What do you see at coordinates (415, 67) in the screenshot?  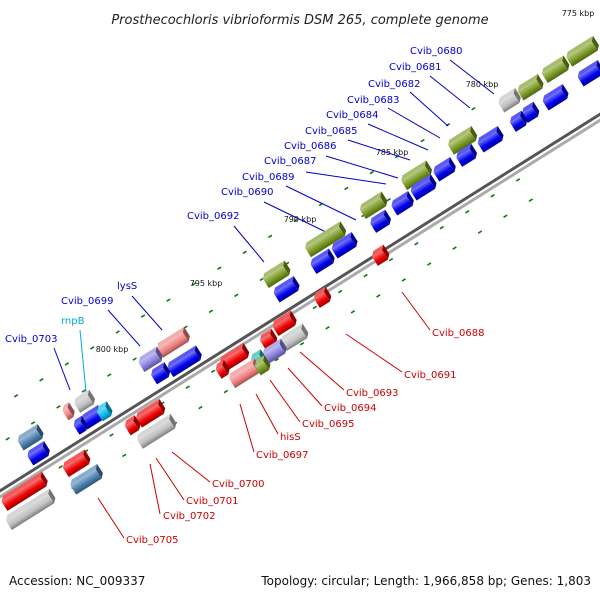 I see `forward-gene-label: Cvib_0681` at bounding box center [415, 67].